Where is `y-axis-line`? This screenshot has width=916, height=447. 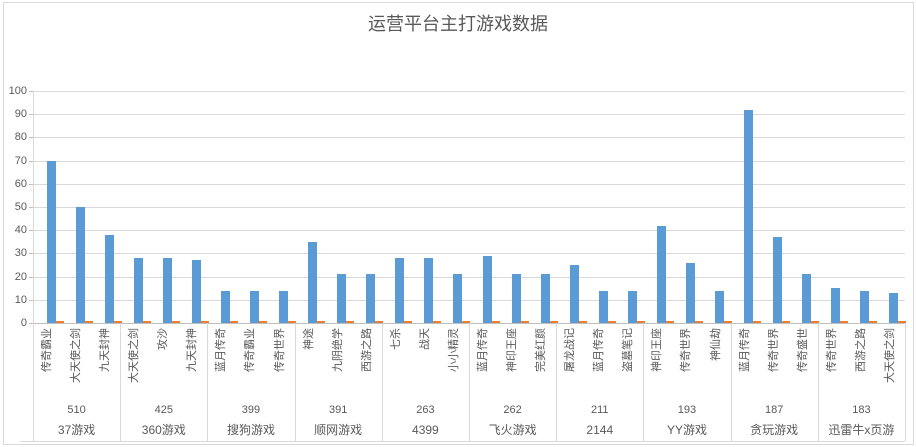
y-axis-line is located at coordinates (33, 207).